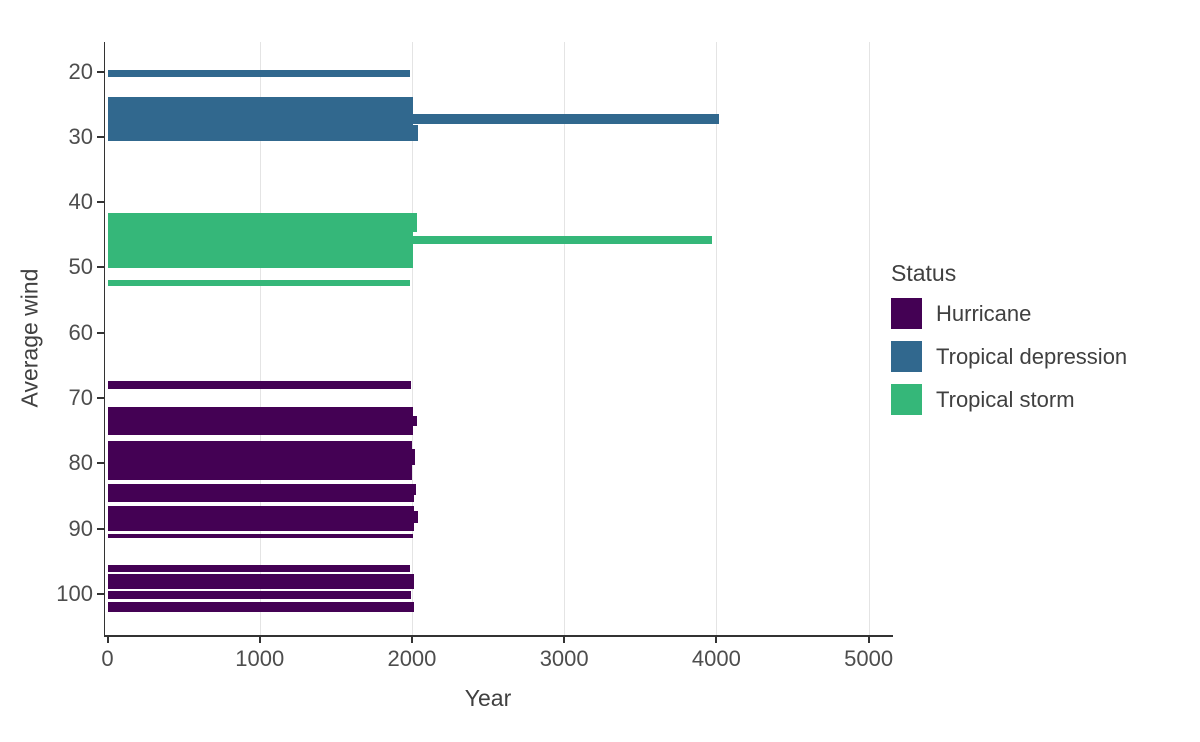  Describe the element at coordinates (260, 658) in the screenshot. I see `x-tick-label-1000: 1000` at that location.